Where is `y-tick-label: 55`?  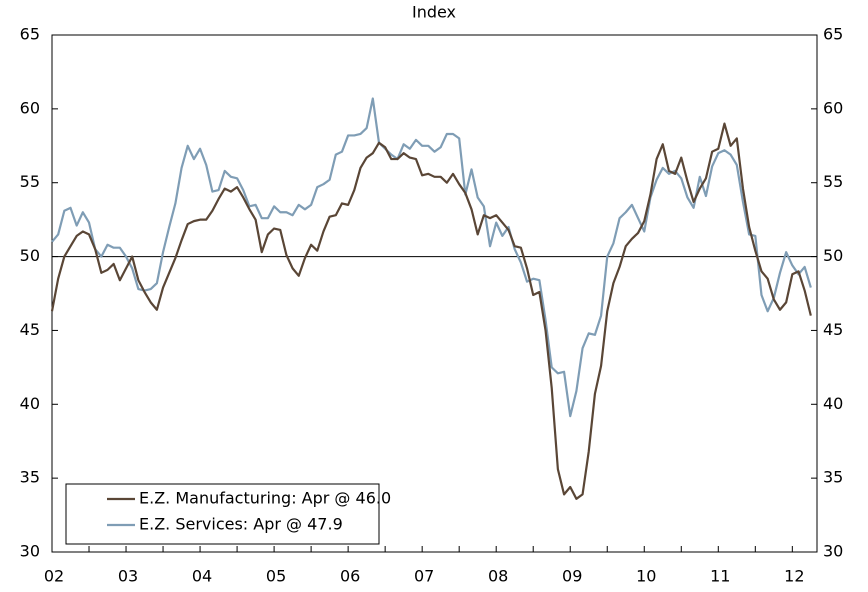 y-tick-label: 55 is located at coordinates (30, 181).